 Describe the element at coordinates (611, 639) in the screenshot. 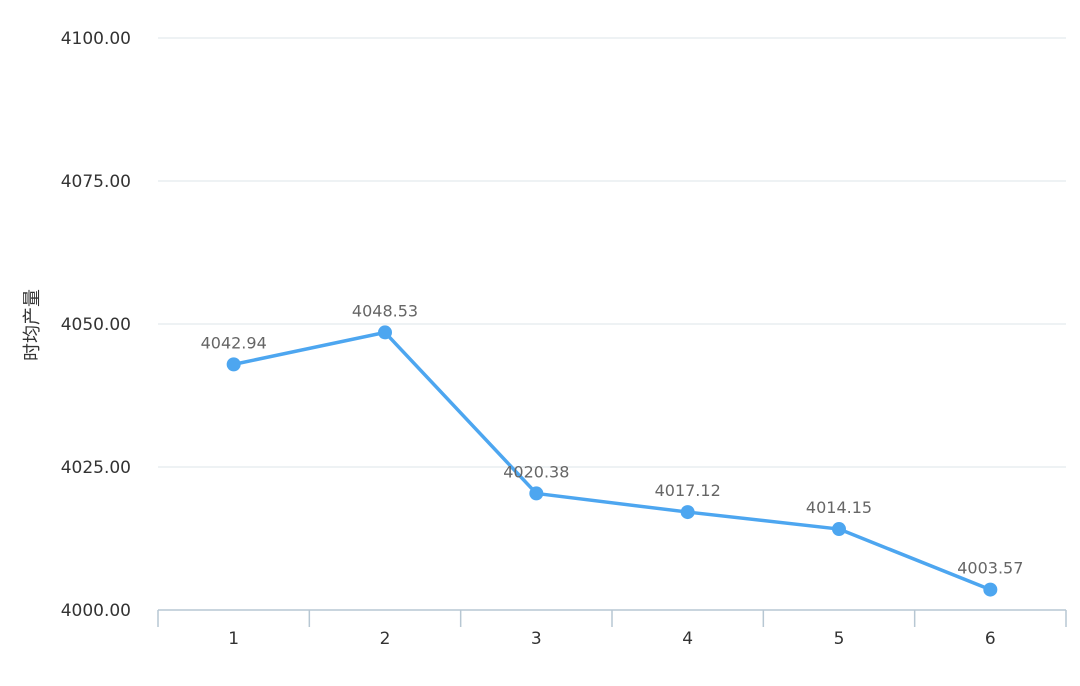

I see `x-axis-ticks: 1 2 3 4 5 6` at that location.